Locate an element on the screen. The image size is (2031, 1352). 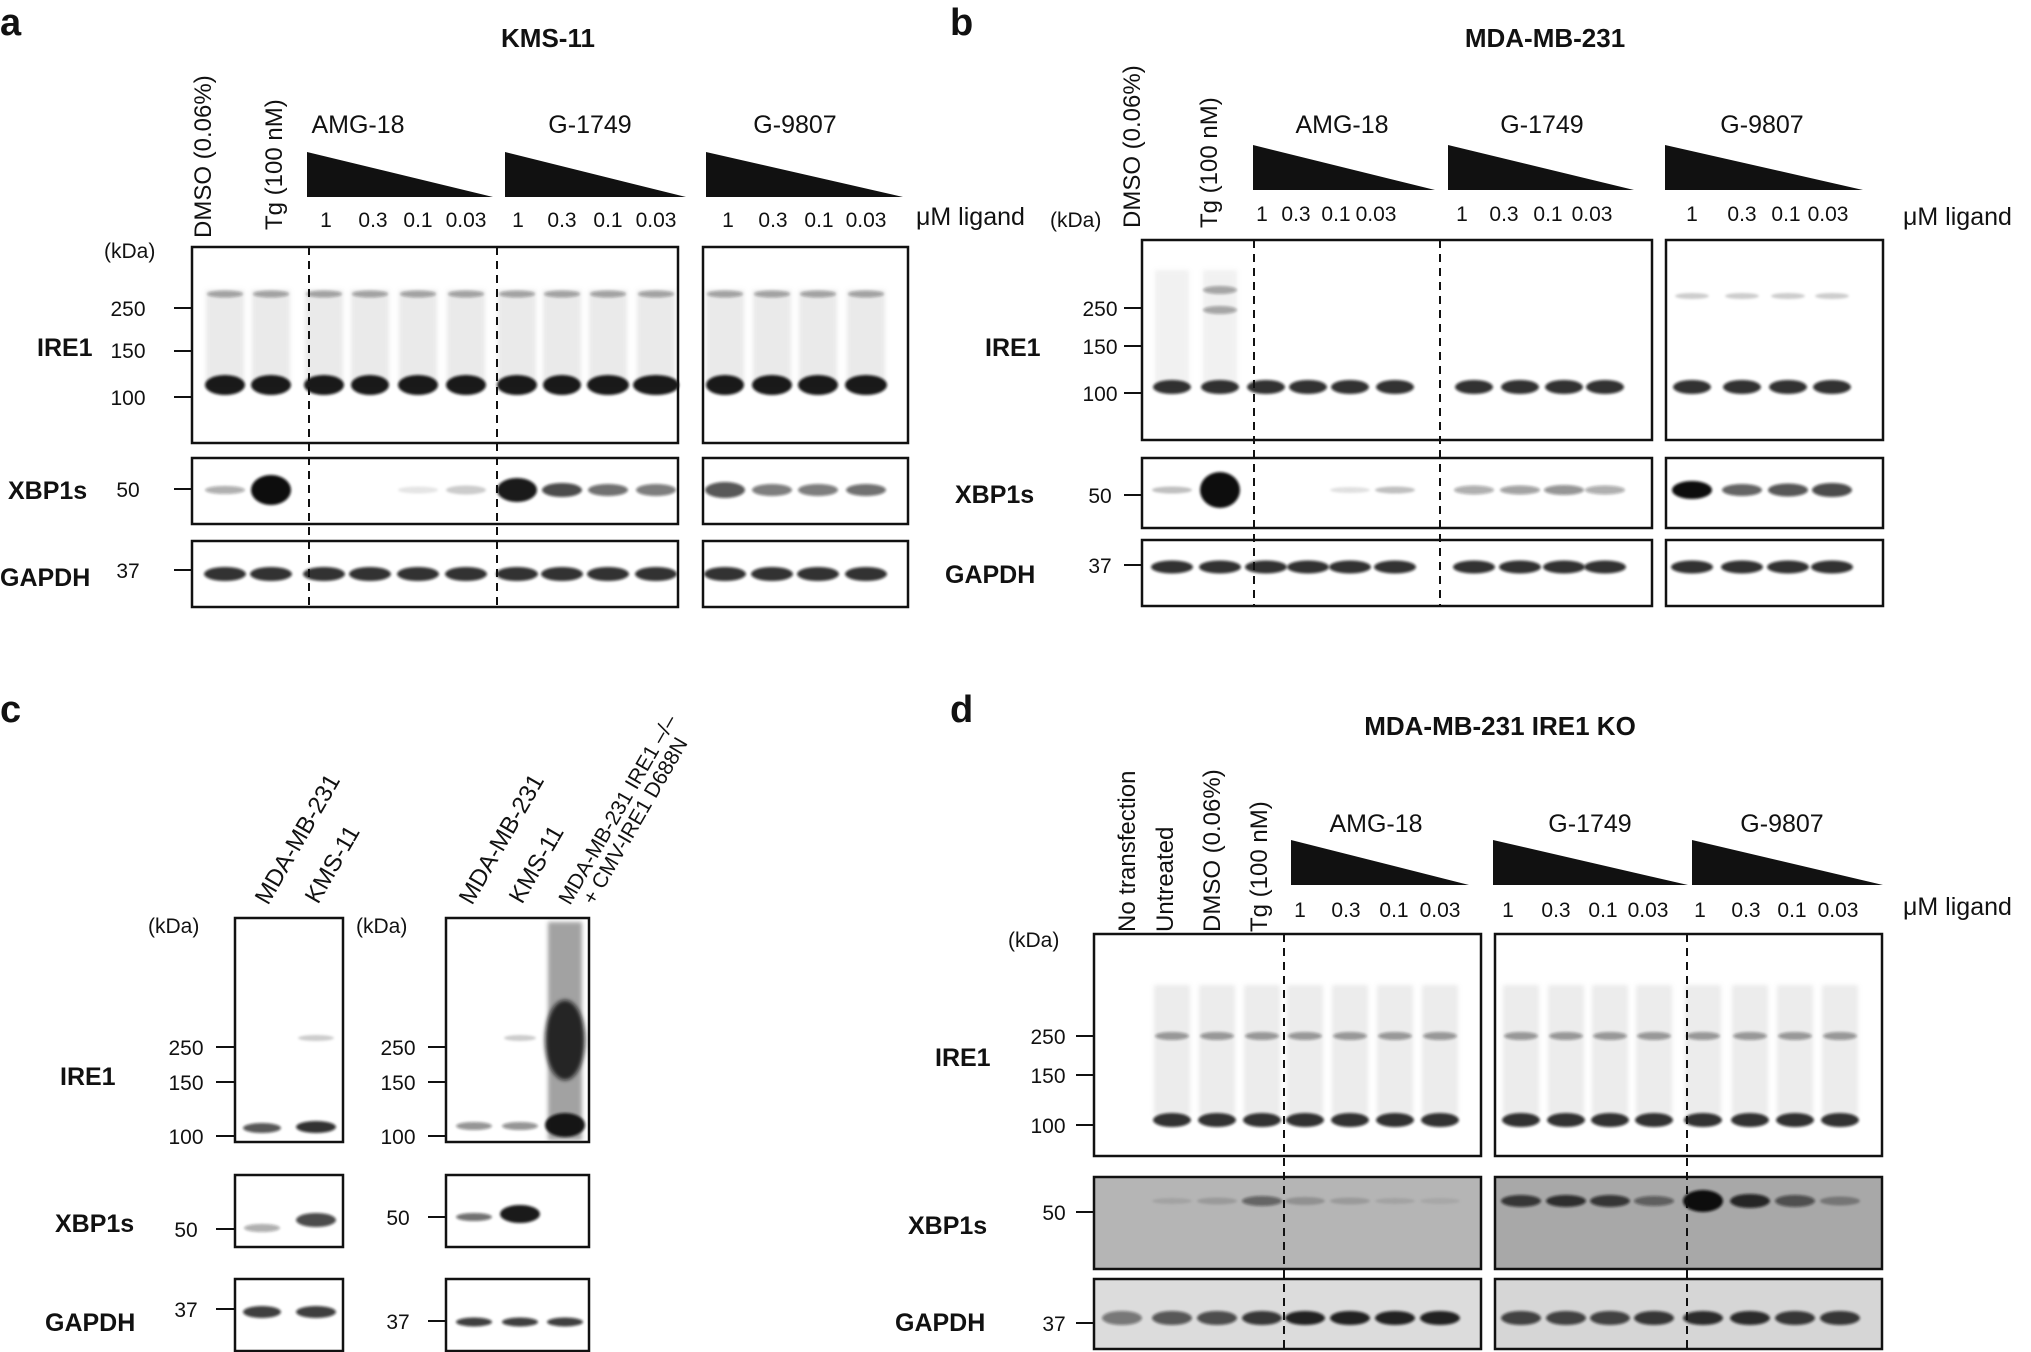
panel-d-xbp1s-blot-frame is located at coordinates (1287, 1223).